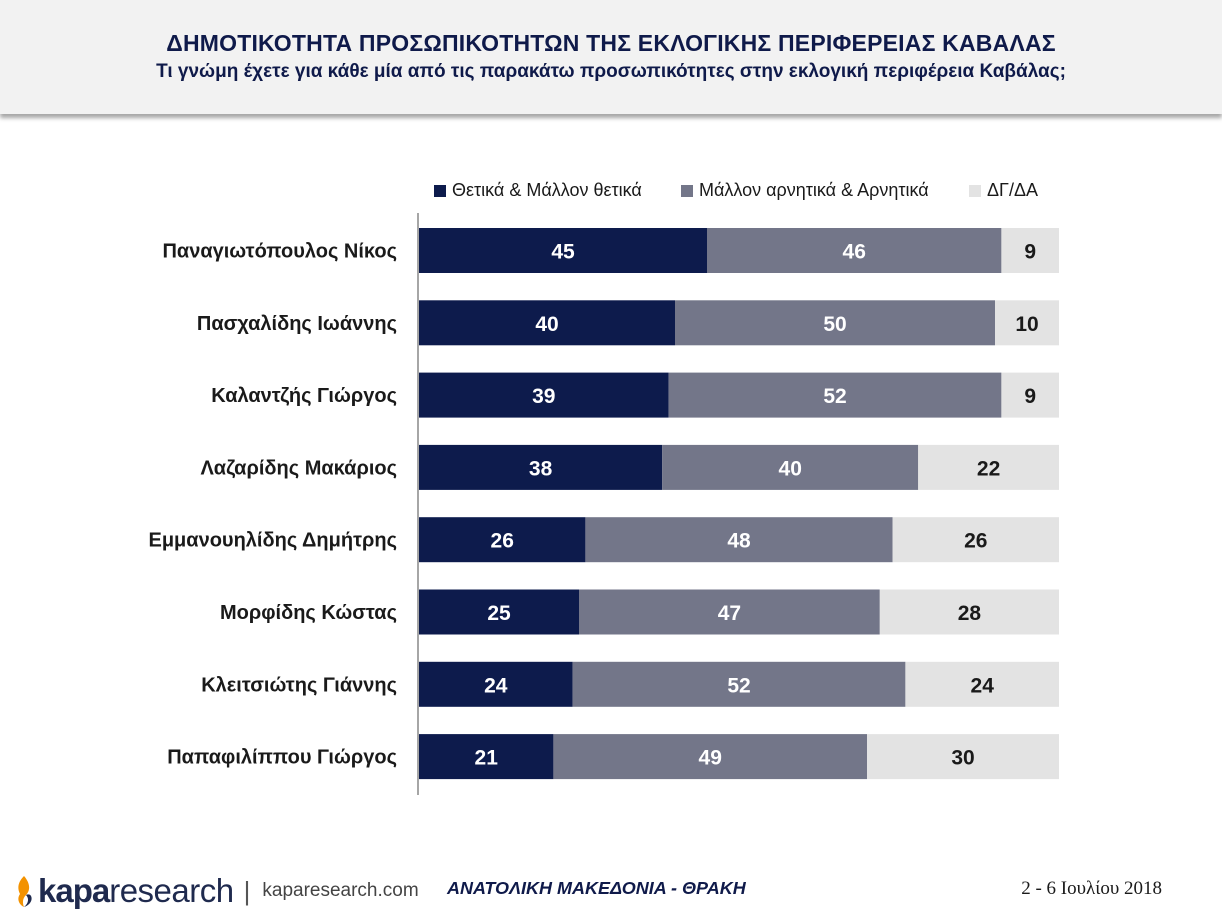 This screenshot has height=917, width=1222. I want to click on data-label: 47, so click(729, 613).